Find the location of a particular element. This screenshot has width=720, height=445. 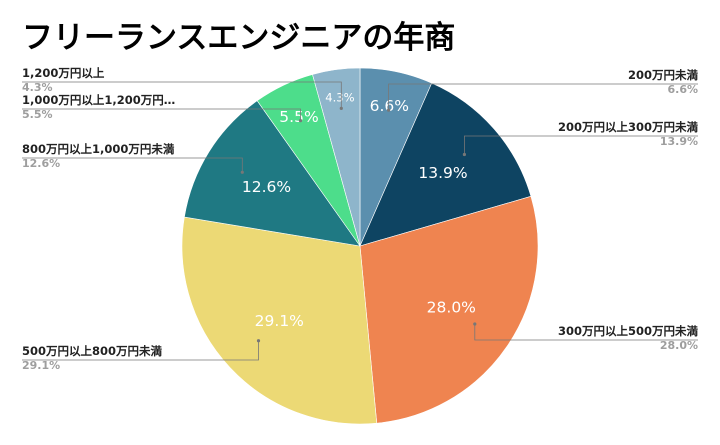

slice-value-label: 29.1% is located at coordinates (279, 321).